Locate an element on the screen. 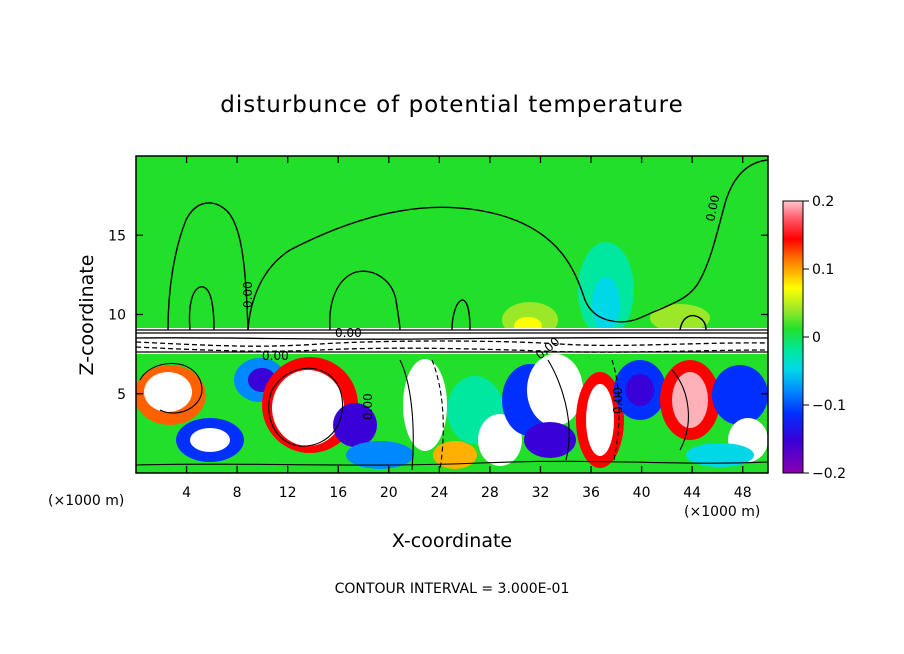  x-tick-label: 36 is located at coordinates (591, 493).